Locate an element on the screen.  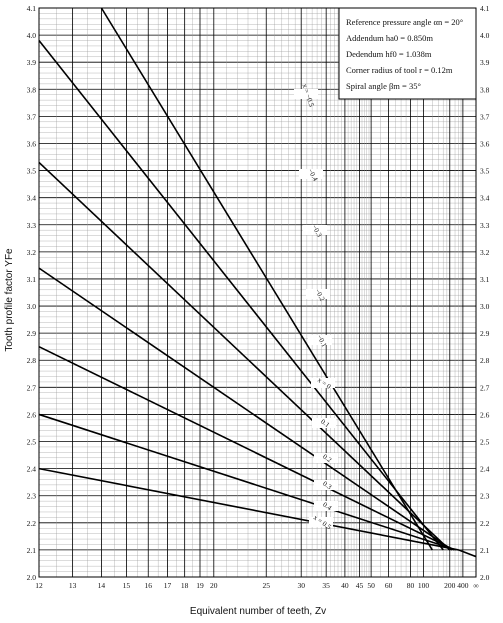
x-tick-label: 25 is located at coordinates (266, 585).